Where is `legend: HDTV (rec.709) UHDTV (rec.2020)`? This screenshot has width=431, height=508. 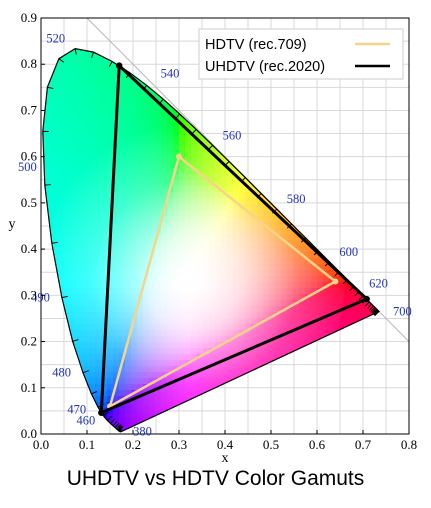
legend: HDTV (rec.709) UHDTV (rec.2020) is located at coordinates (301, 54).